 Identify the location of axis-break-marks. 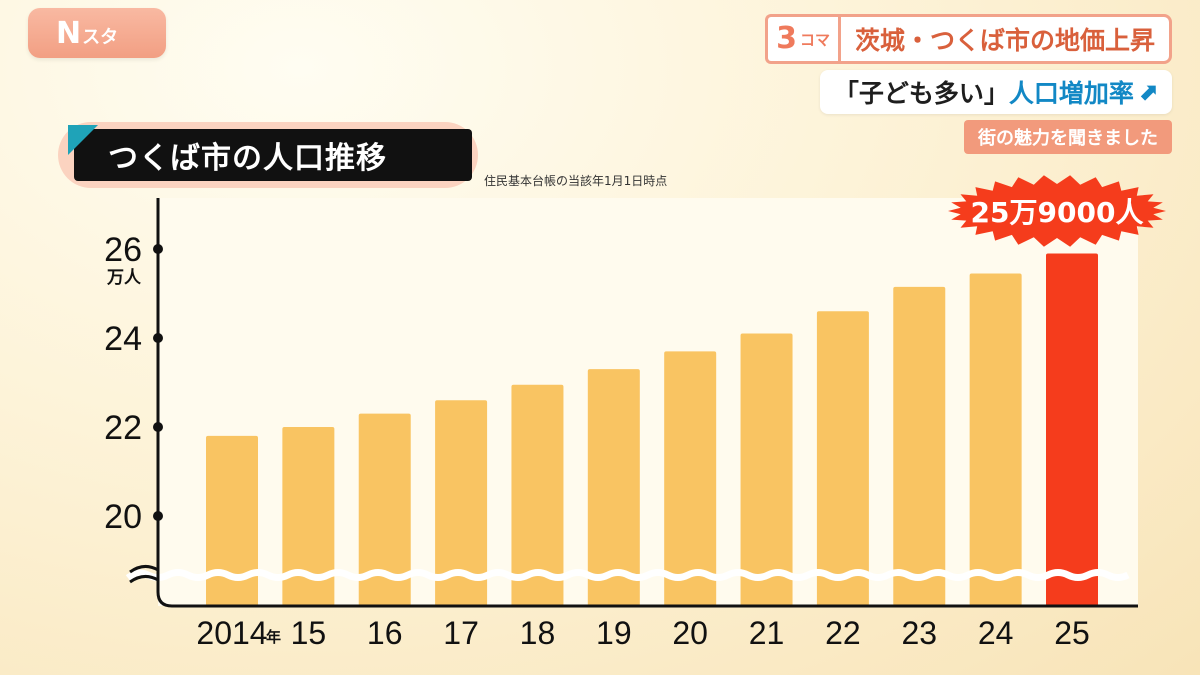
(627, 574).